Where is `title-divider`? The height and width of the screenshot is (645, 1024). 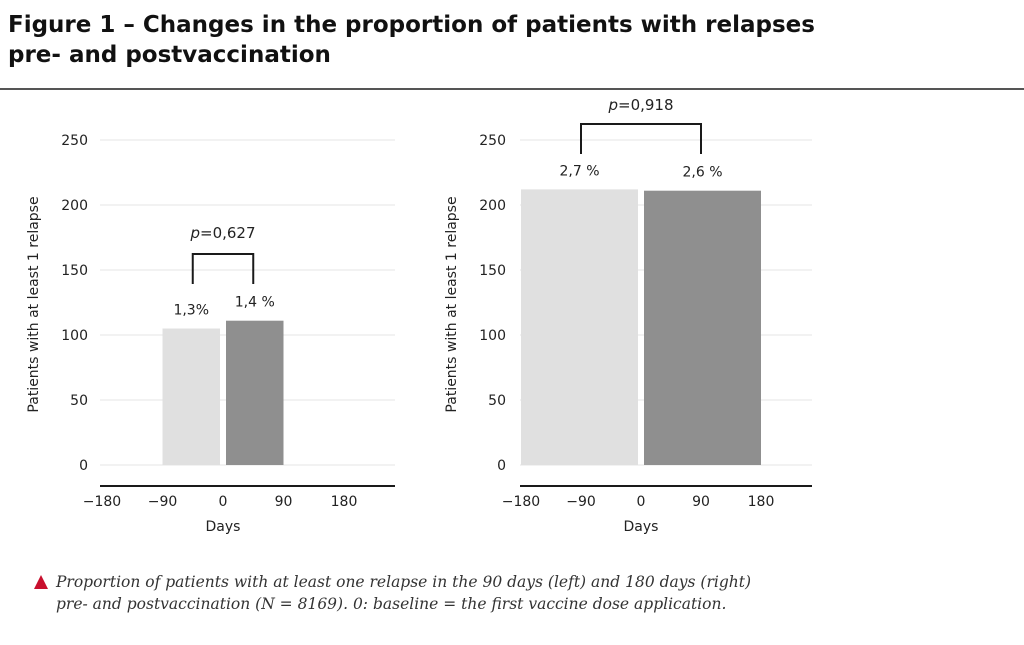
title-divider is located at coordinates (512, 89).